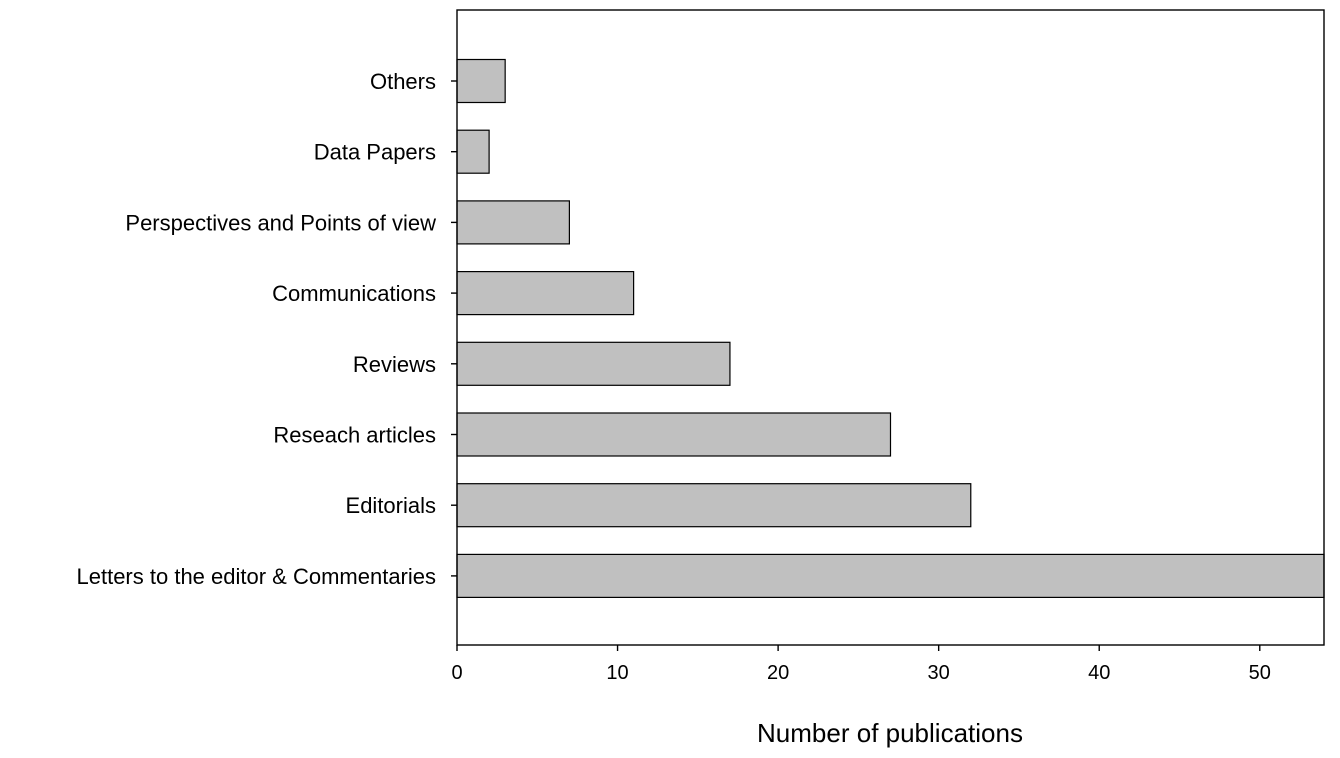 This screenshot has height=758, width=1340. What do you see at coordinates (375, 152) in the screenshot?
I see `category-label-data-papers: Data Papers` at bounding box center [375, 152].